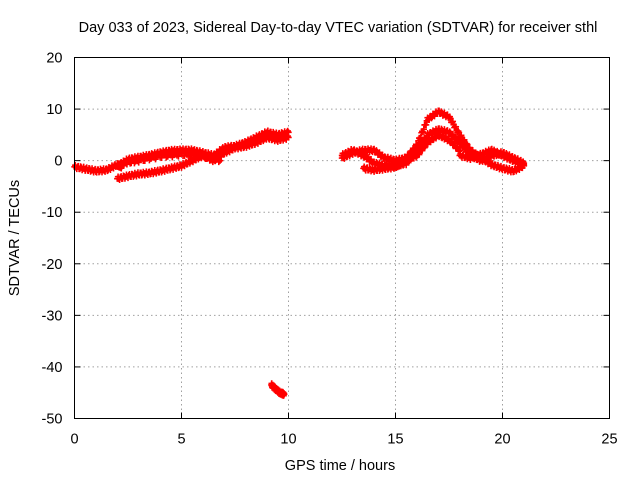  Describe the element at coordinates (288, 440) in the screenshot. I see `x-tick-label: 10` at that location.